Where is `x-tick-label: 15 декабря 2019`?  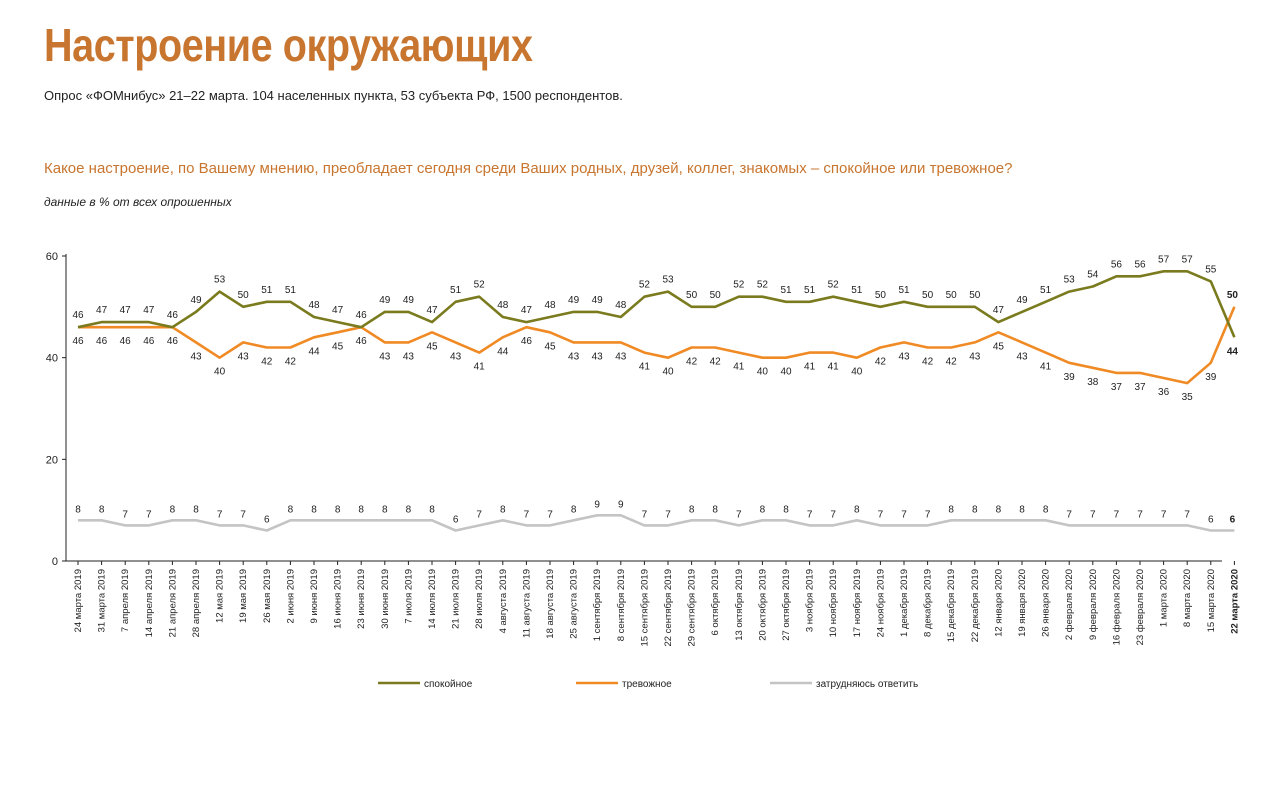
x-tick-label: 15 декабря 2019 is located at coordinates (951, 605).